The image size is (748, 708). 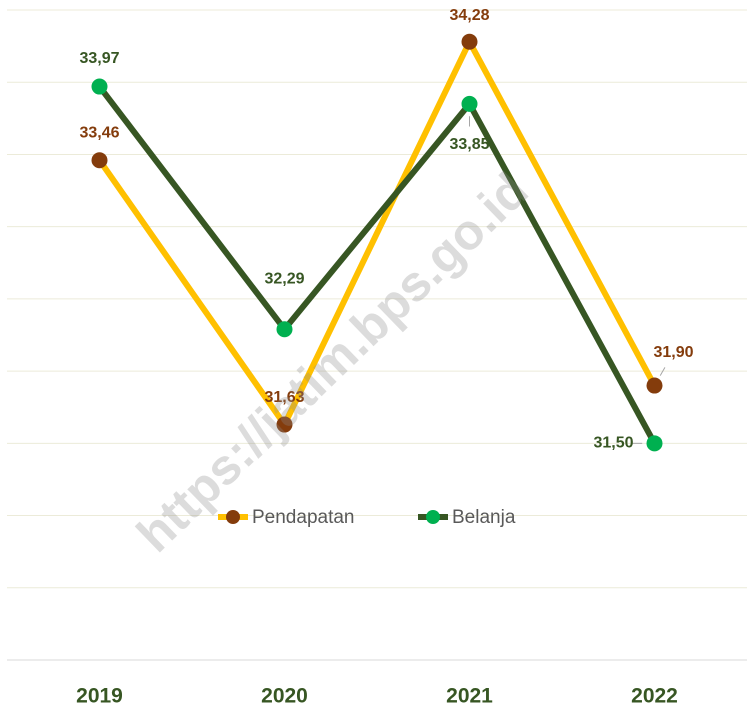 I want to click on legend-label: Pendapatan, so click(x=303, y=517).